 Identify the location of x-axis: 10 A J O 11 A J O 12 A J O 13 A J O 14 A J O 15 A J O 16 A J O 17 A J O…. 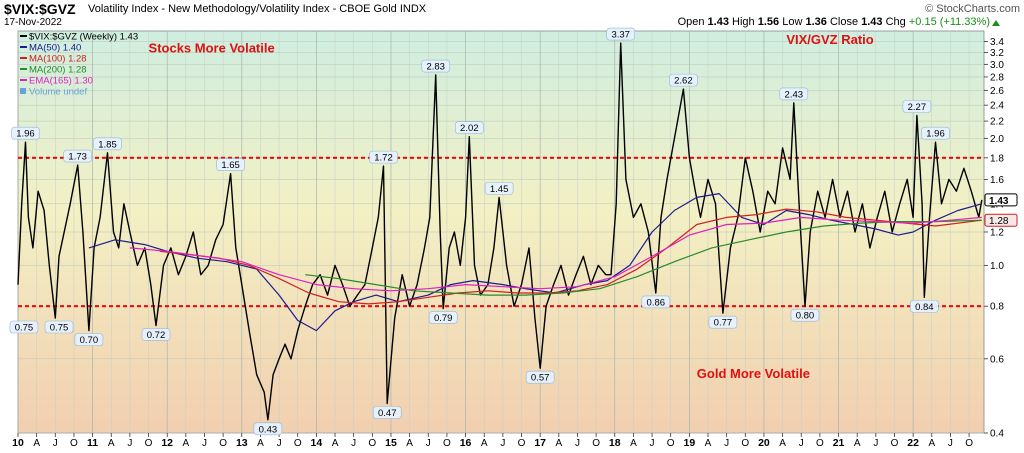
(492, 441).